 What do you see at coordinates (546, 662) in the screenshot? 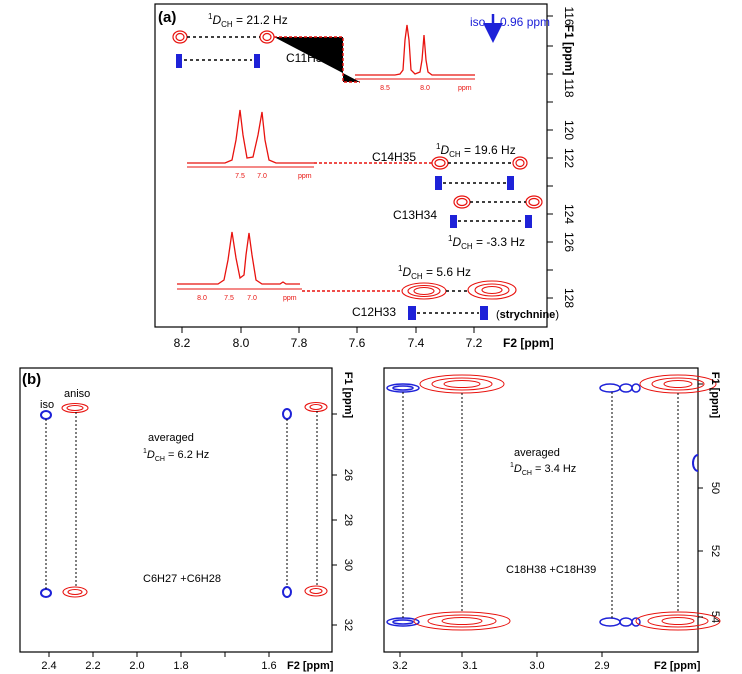
I see `panel-b-right-x-axis: 3.2 3.1 3.0 2.9 F2 [ppm]` at bounding box center [546, 662].